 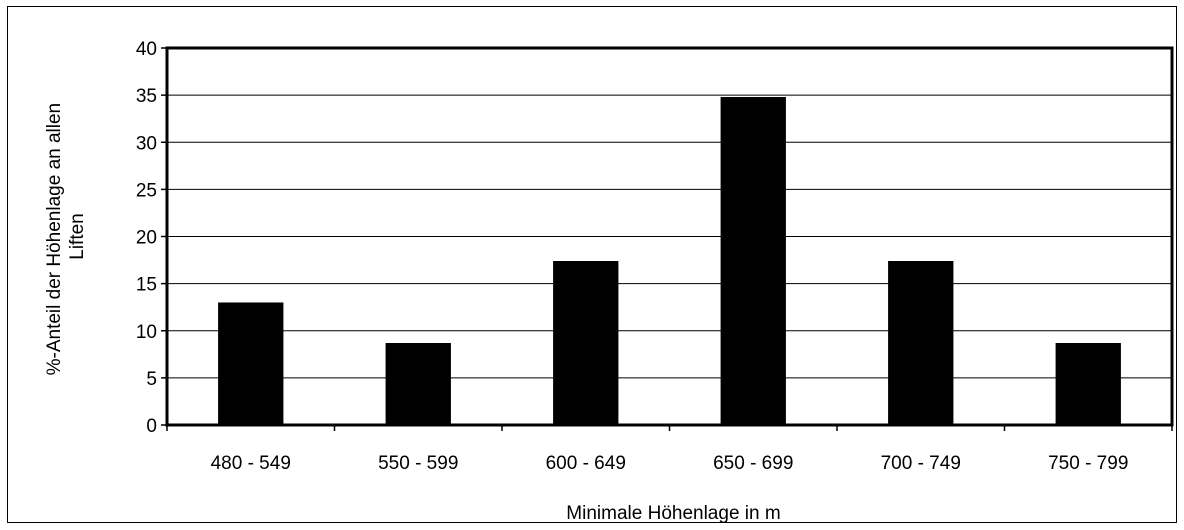 I want to click on x-category-label: 550 - 599, so click(x=418, y=463).